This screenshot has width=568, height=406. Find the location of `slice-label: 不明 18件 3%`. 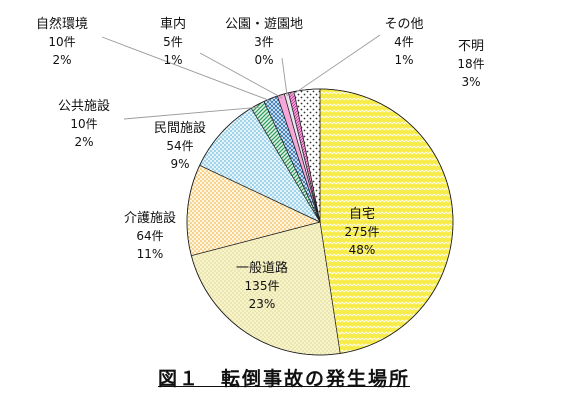

slice-label: 不明 18件 3% is located at coordinates (470, 64).